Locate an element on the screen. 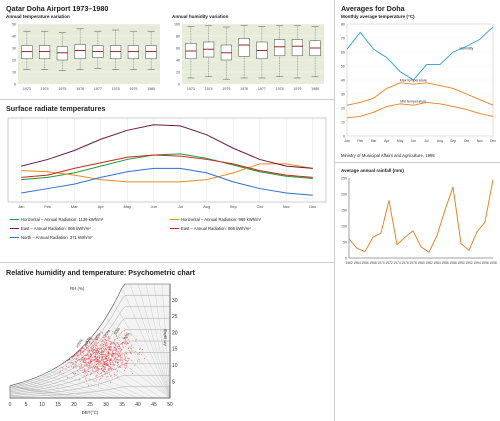 The image size is (500, 421). y-tick-label: 40 is located at coordinates (343, 80).